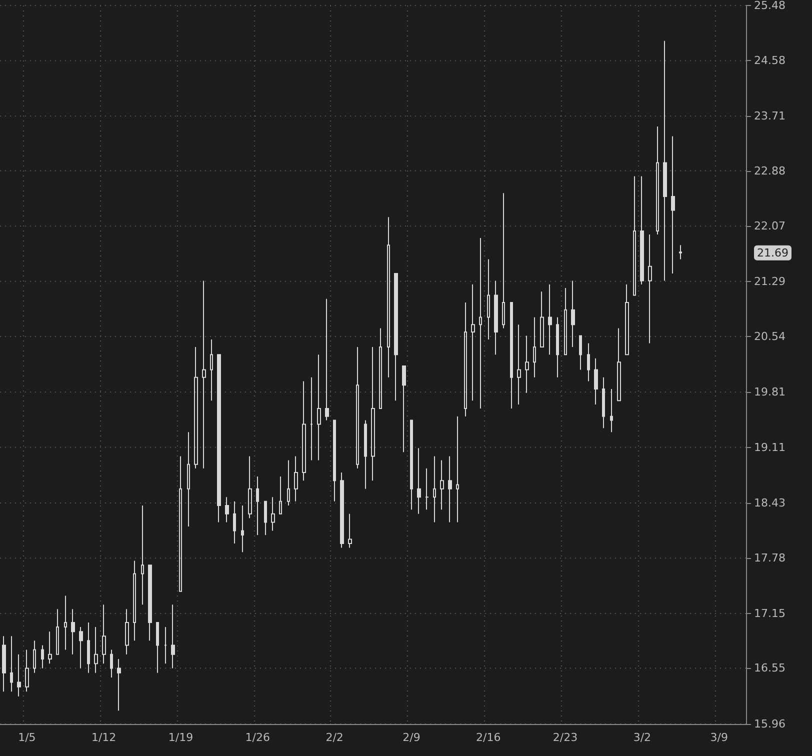 Image resolution: width=812 pixels, height=756 pixels. Describe the element at coordinates (257, 737) in the screenshot. I see `x-tick-label: 1/26` at that location.